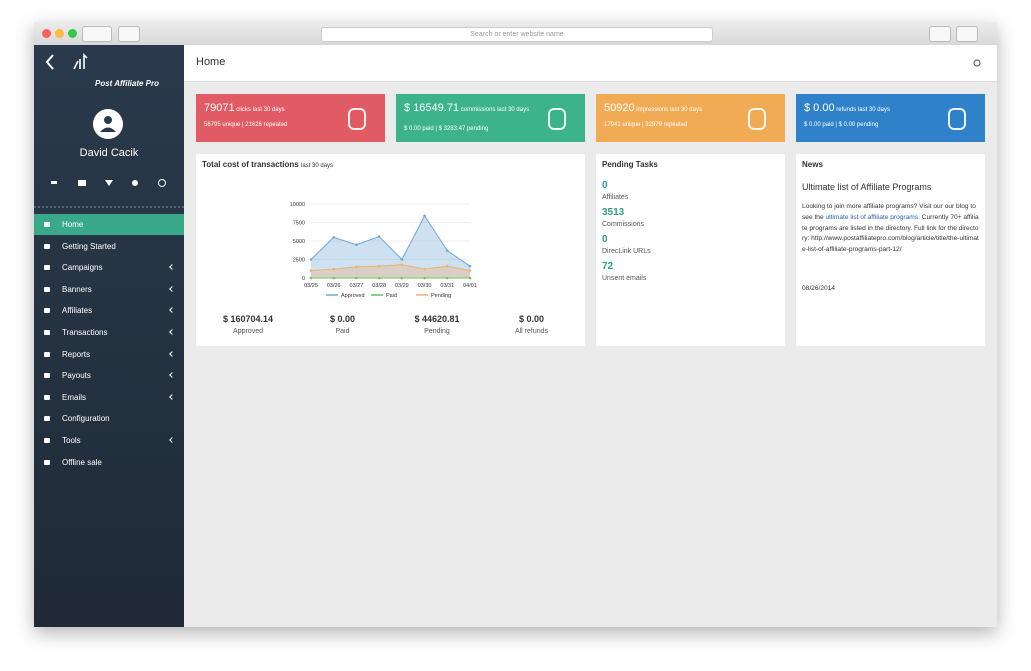 This screenshot has height=671, width=1031. I want to click on menu-item: Campaigns, so click(109, 267).